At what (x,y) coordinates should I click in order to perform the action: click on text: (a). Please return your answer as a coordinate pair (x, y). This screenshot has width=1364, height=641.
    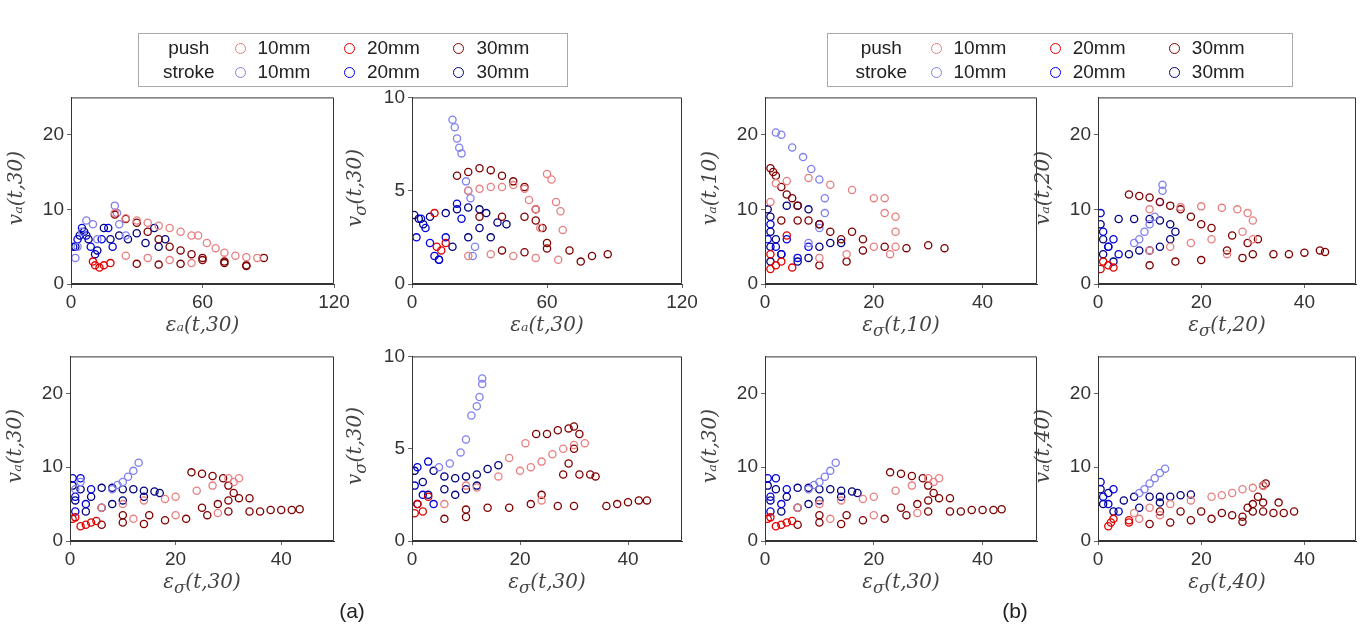
    Looking at the image, I should click on (352, 611).